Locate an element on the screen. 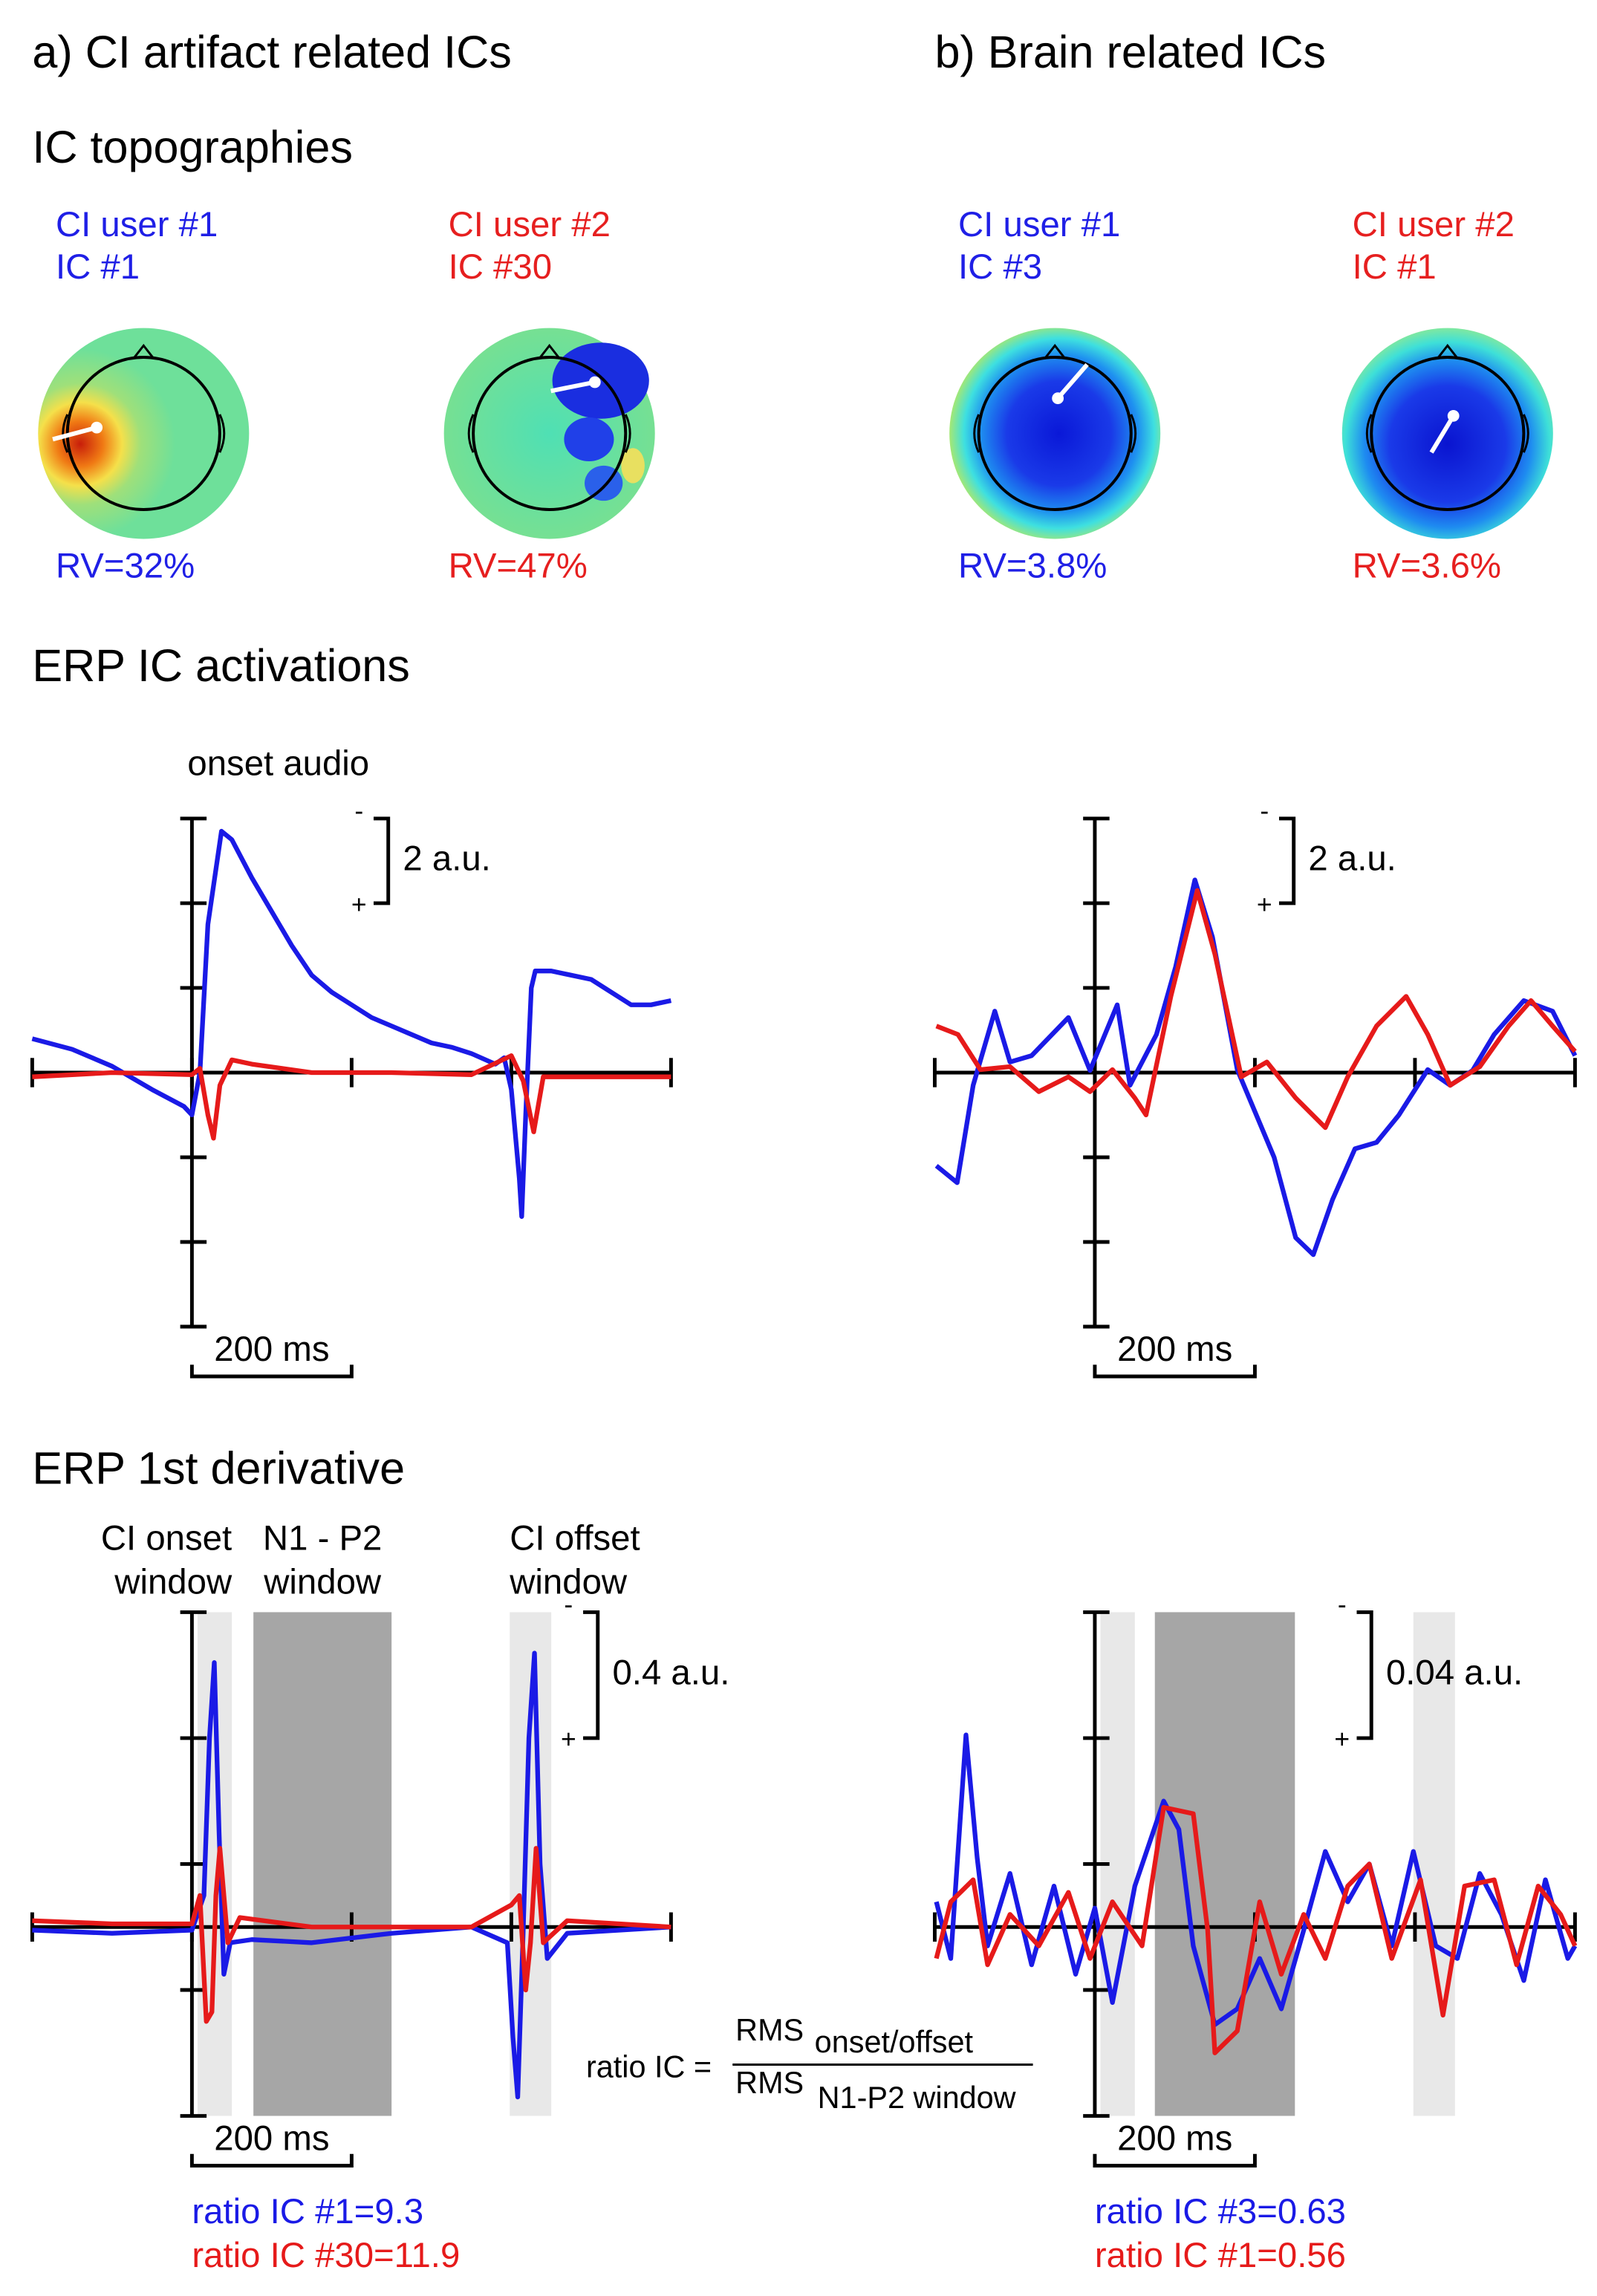 This screenshot has width=1597, height=2296. section-title: IC topographies is located at coordinates (192, 147).